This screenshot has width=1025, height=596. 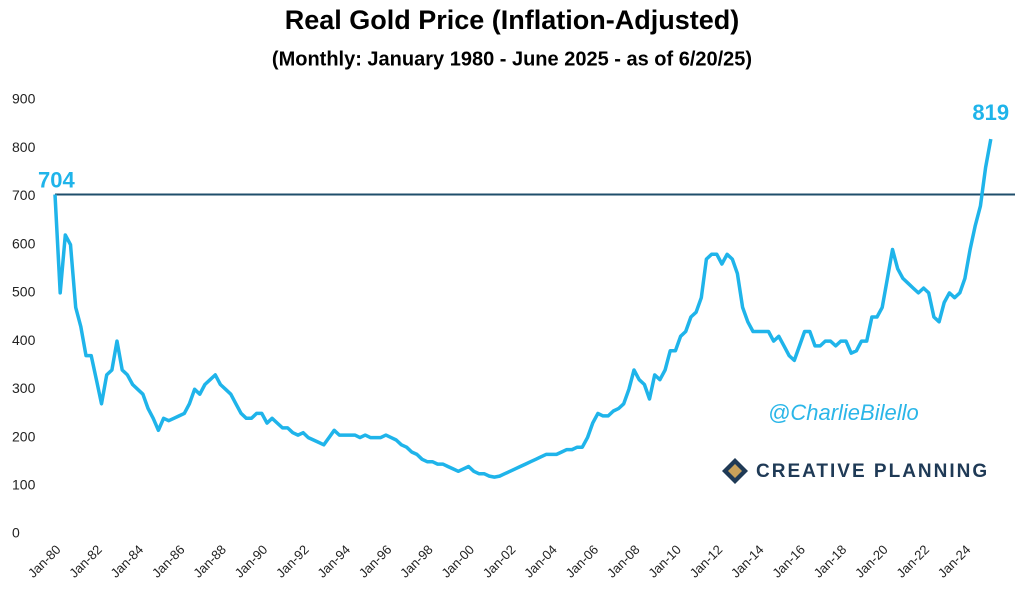 I want to click on chart-title: Real Gold Price (Inflation-Adjusted), so click(x=512, y=20).